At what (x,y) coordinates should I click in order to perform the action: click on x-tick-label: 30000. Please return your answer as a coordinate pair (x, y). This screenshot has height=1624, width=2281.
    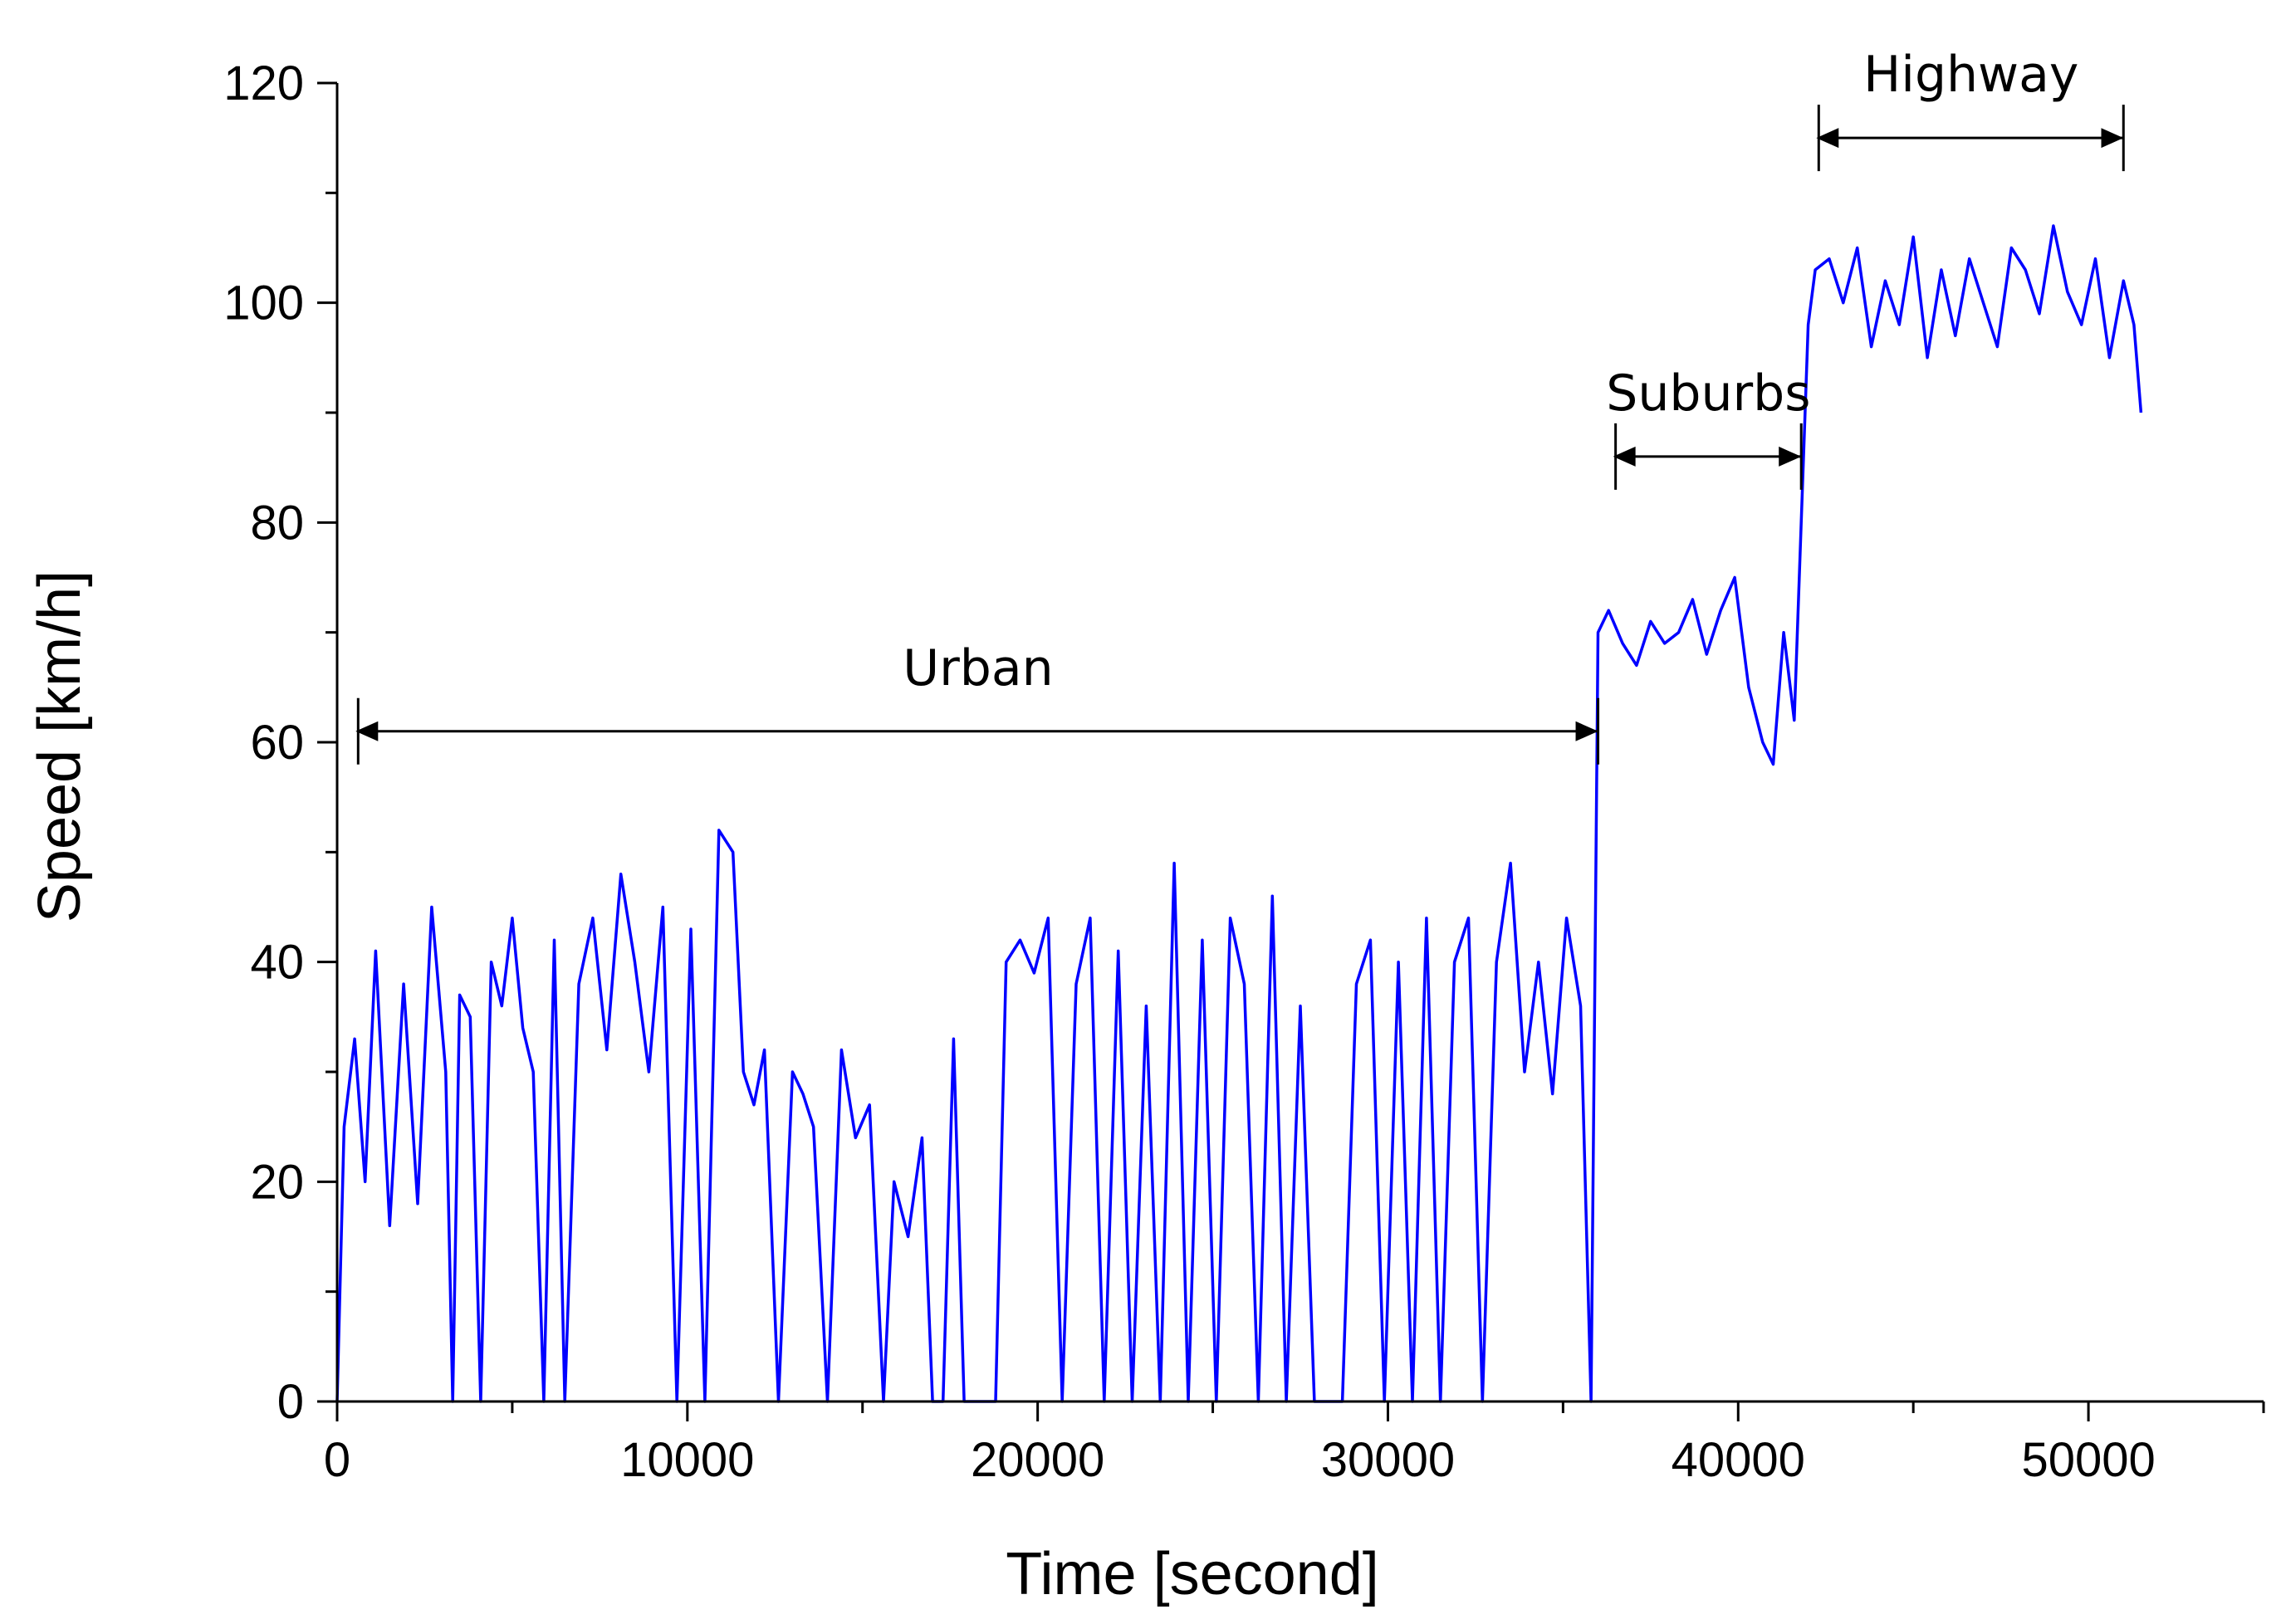
    Looking at the image, I should click on (1388, 1460).